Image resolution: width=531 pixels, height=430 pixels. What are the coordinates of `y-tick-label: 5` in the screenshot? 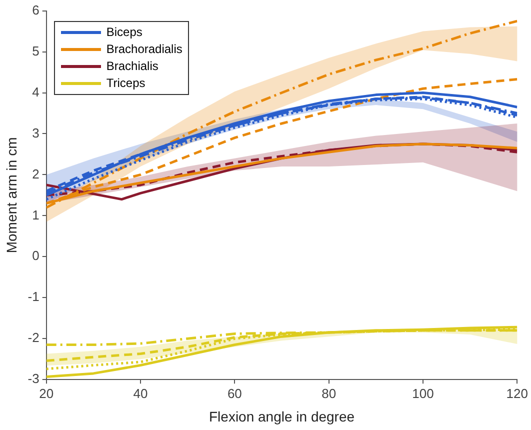 It's located at (36, 50).